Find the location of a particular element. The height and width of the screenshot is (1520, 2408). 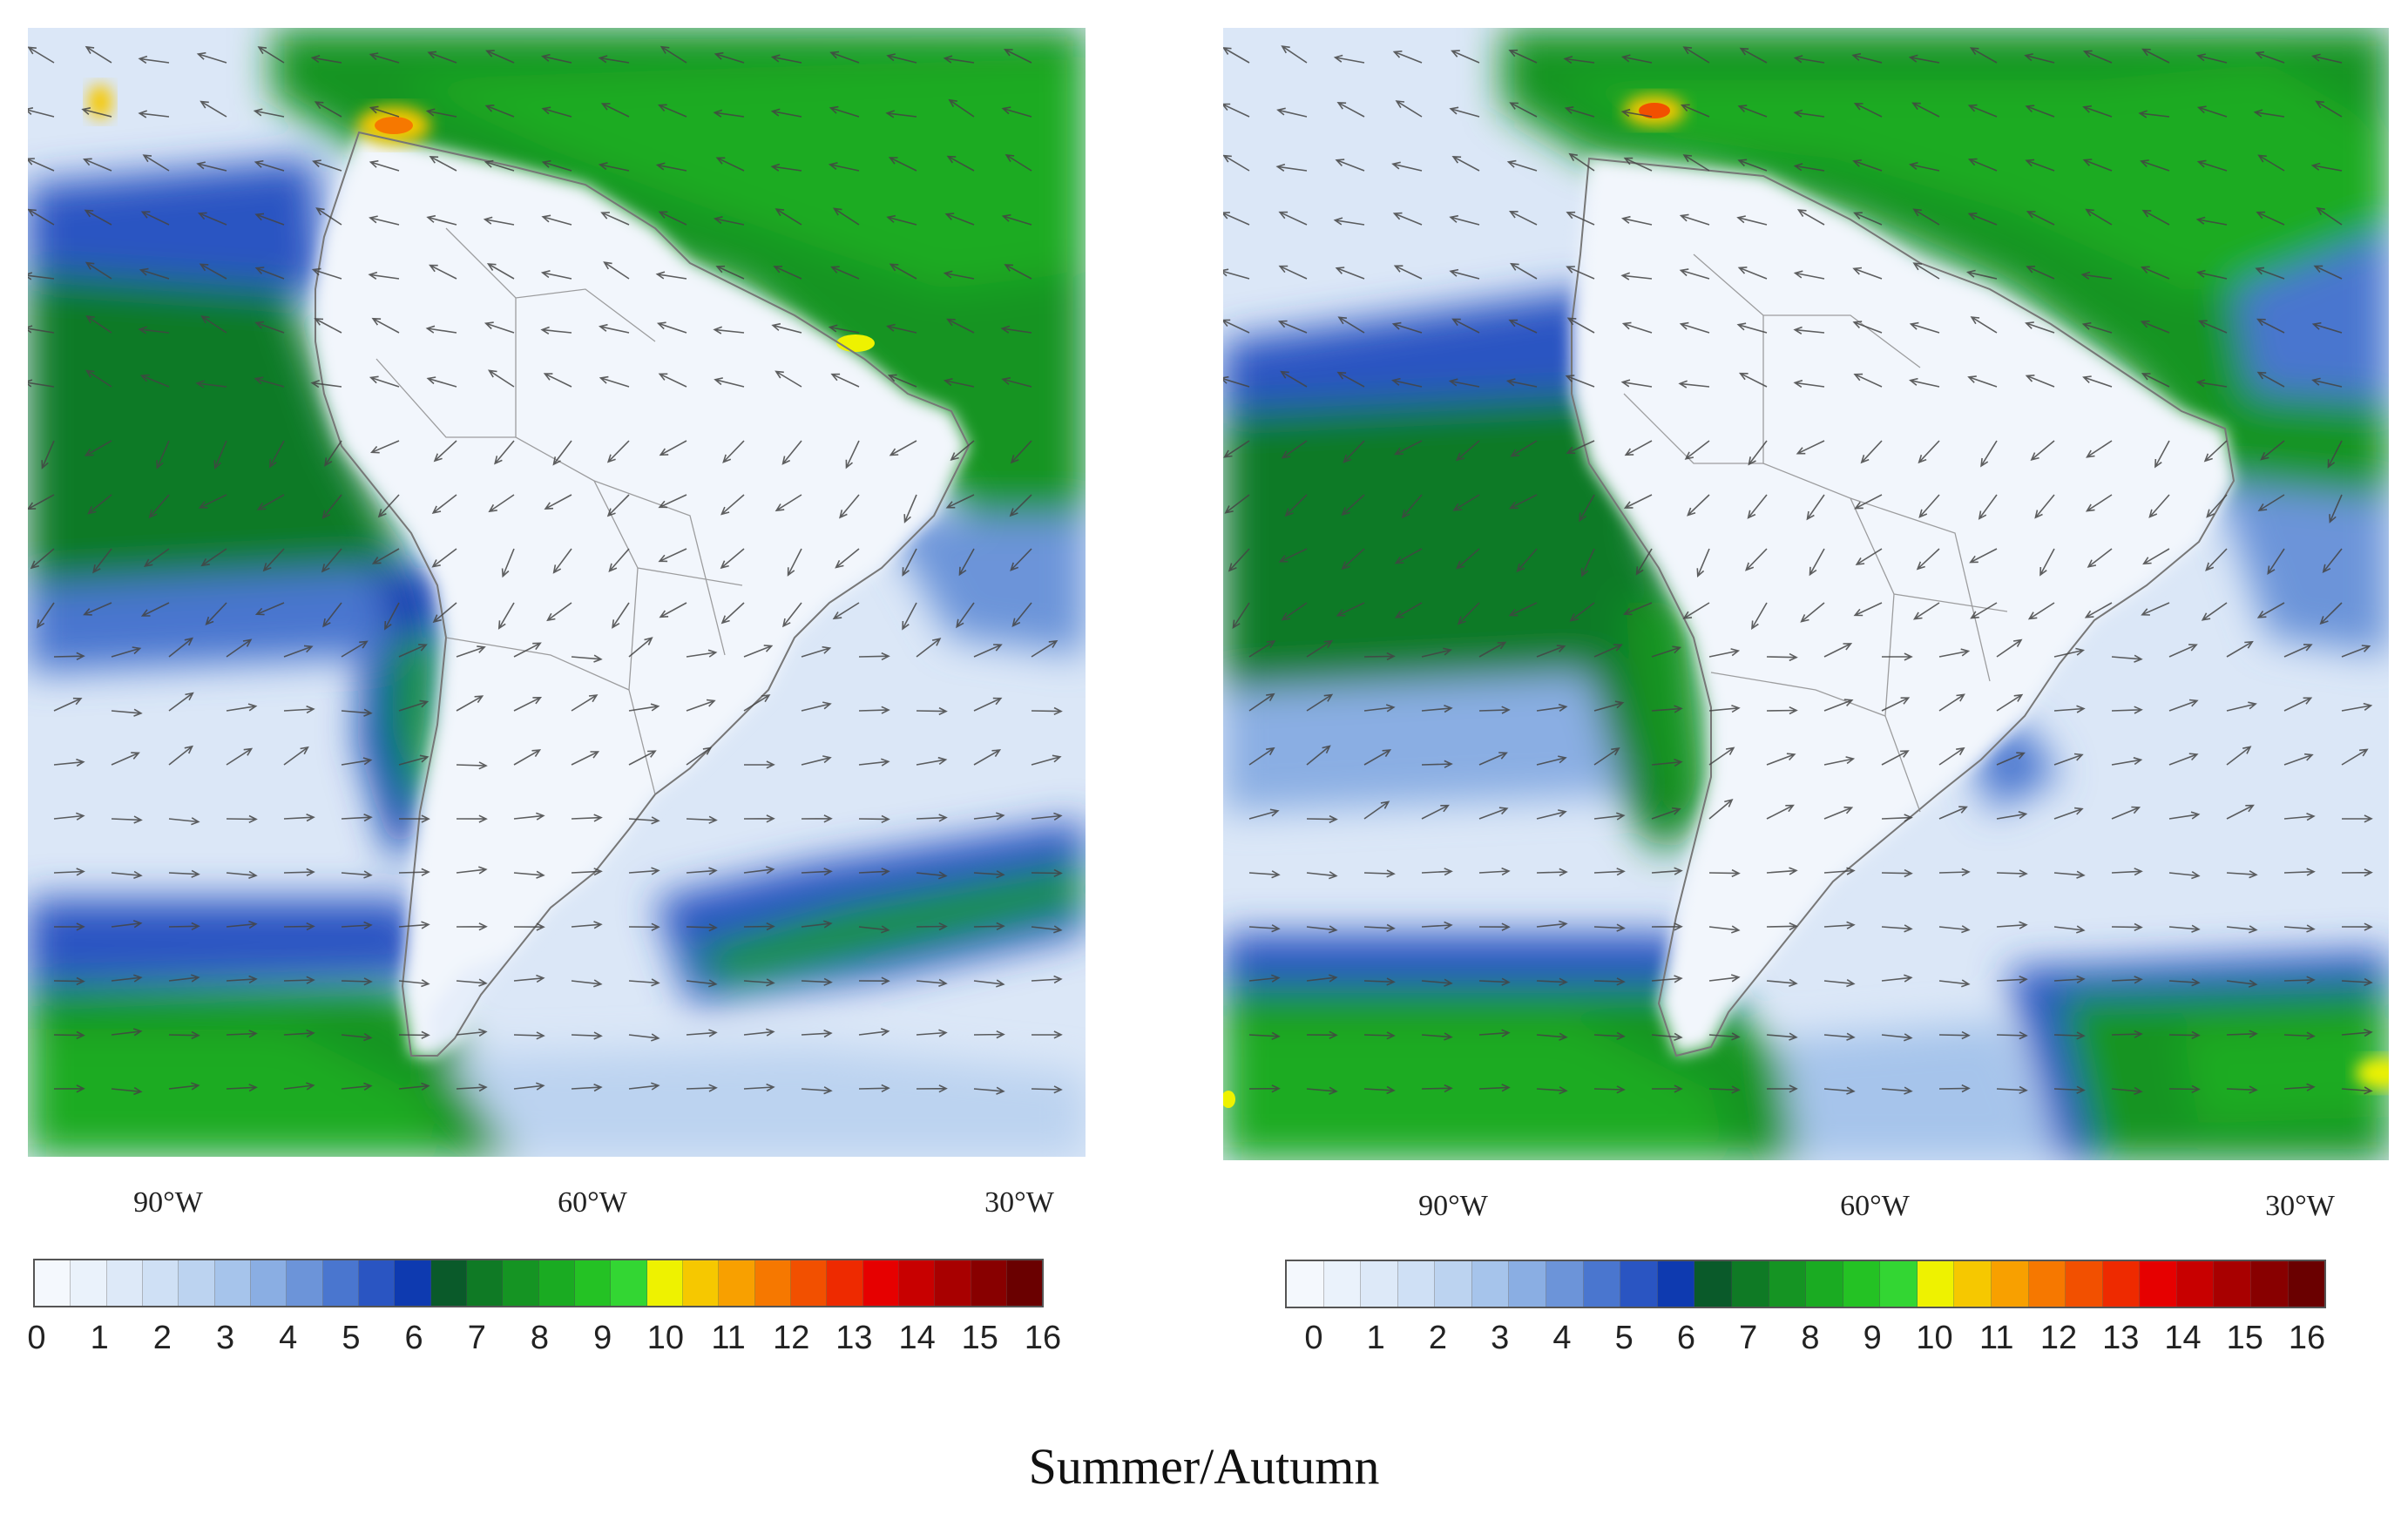

colorbar-tick-label: 4 is located at coordinates (1562, 1338).